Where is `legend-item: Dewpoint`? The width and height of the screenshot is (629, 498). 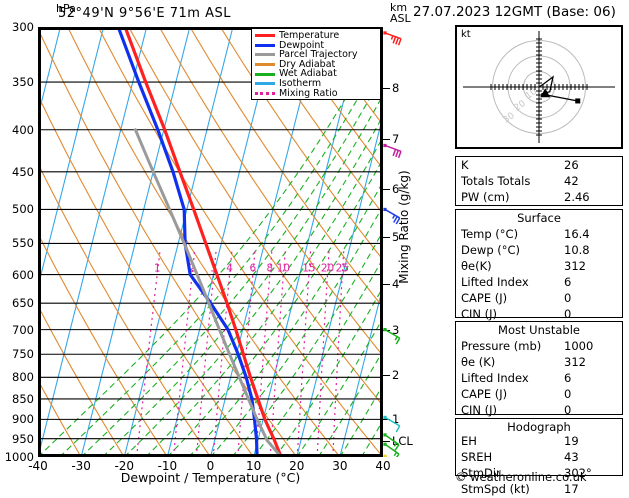 legend-item: Dewpoint is located at coordinates (316, 46).